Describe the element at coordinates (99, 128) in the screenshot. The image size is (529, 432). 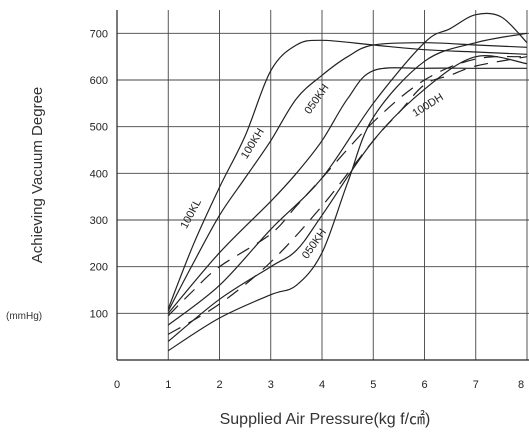
I see `y-tick-label: 500` at that location.